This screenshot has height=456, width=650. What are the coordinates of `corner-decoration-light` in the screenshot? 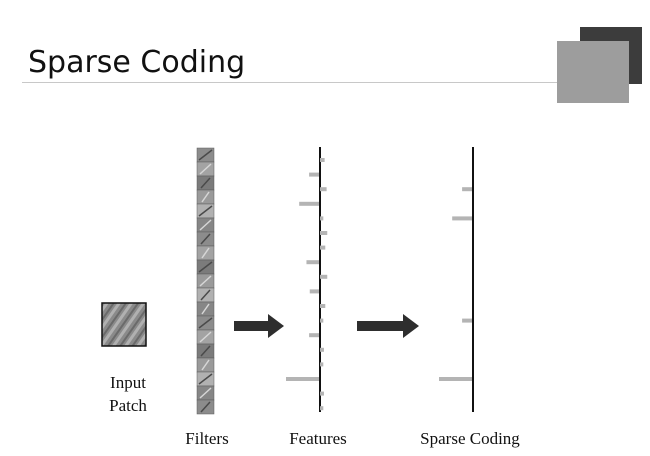 It's located at (593, 72).